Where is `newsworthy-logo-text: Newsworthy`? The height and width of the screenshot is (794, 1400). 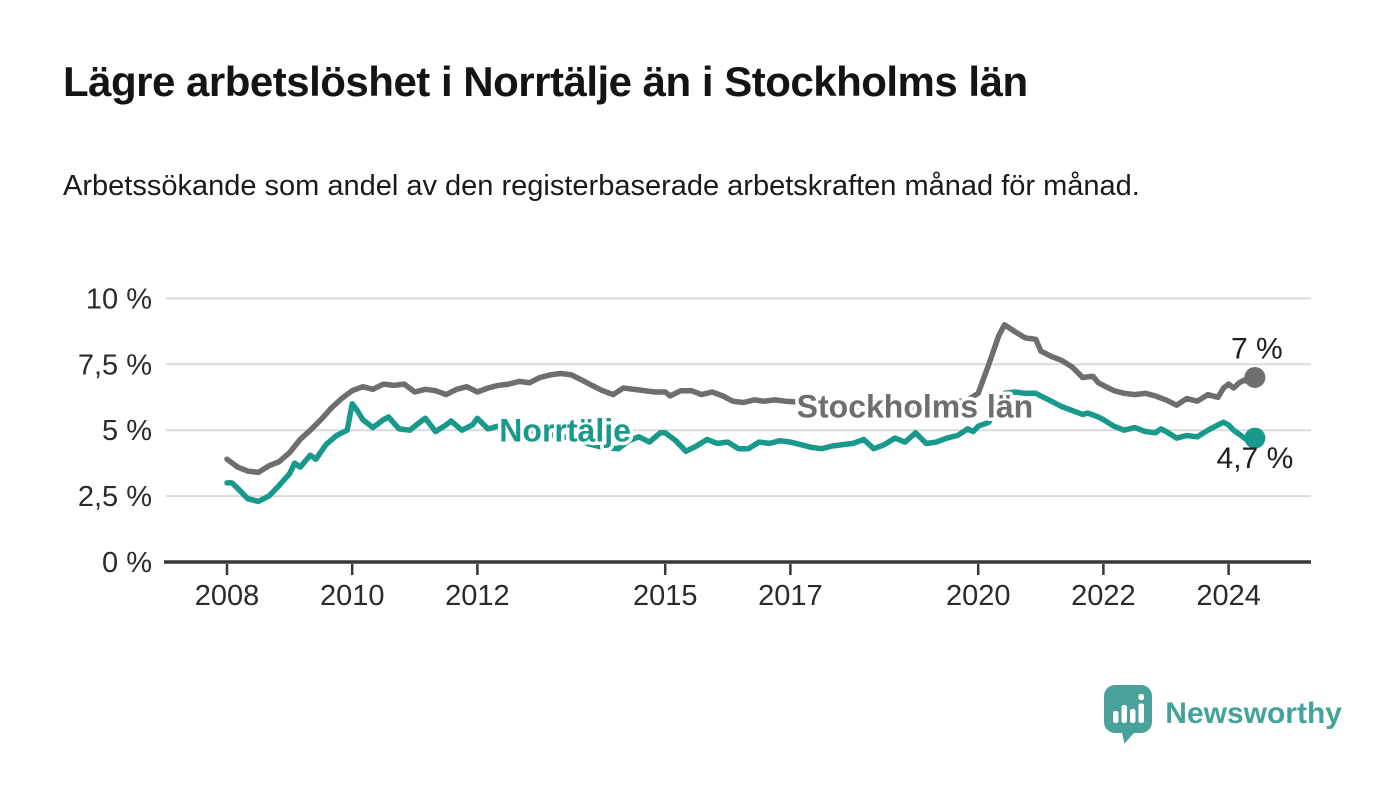 newsworthy-logo-text: Newsworthy is located at coordinates (1253, 713).